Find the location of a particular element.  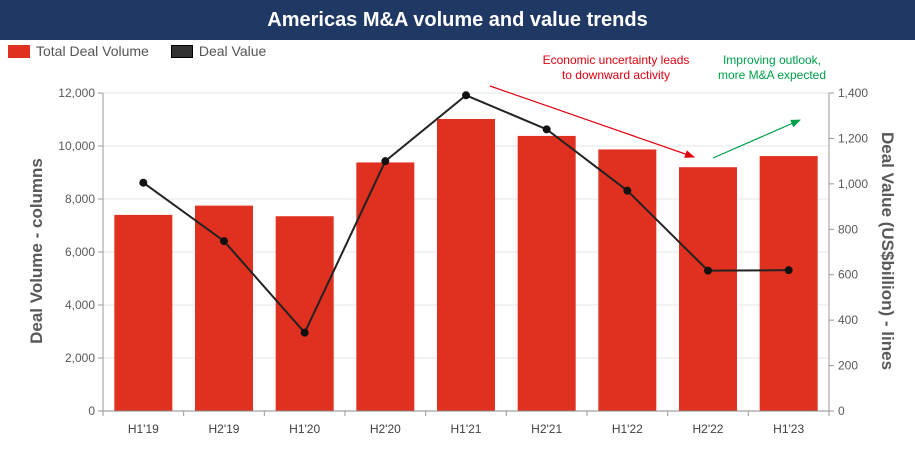

x-tick-label: H1'20 is located at coordinates (304, 429).